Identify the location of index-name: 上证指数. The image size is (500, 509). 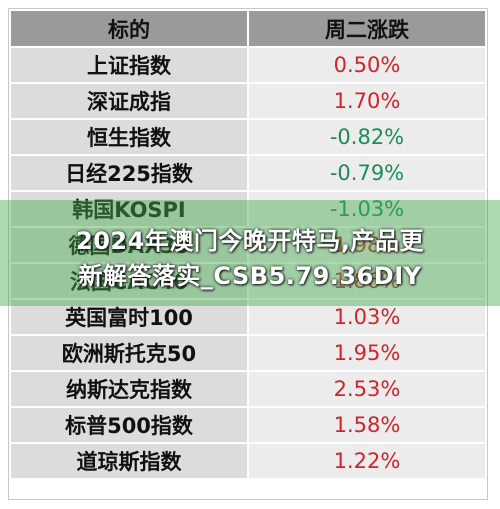
(129, 65).